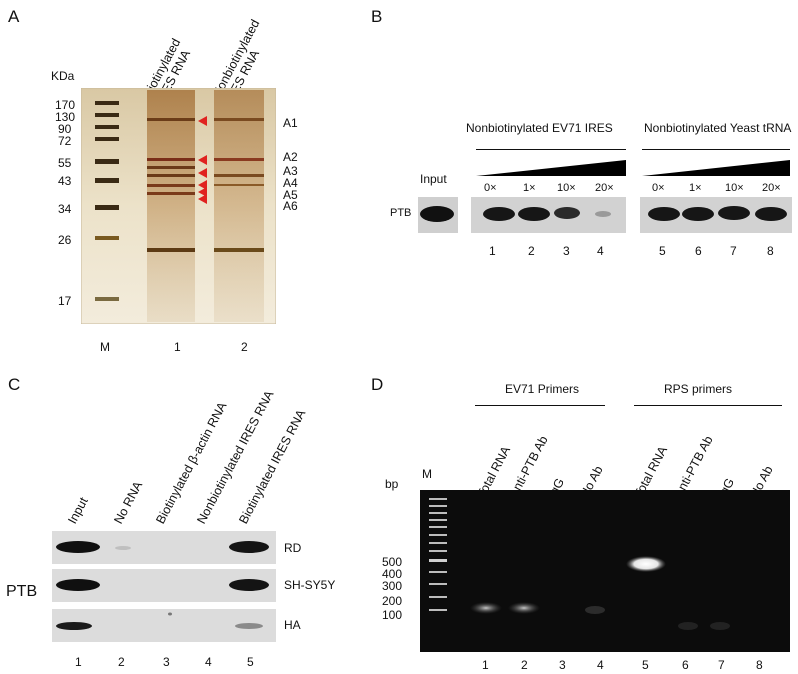 The height and width of the screenshot is (674, 798). I want to click on lane-header-biotinylated-actin: Biotinylated β-actin RNA, so click(191, 463).